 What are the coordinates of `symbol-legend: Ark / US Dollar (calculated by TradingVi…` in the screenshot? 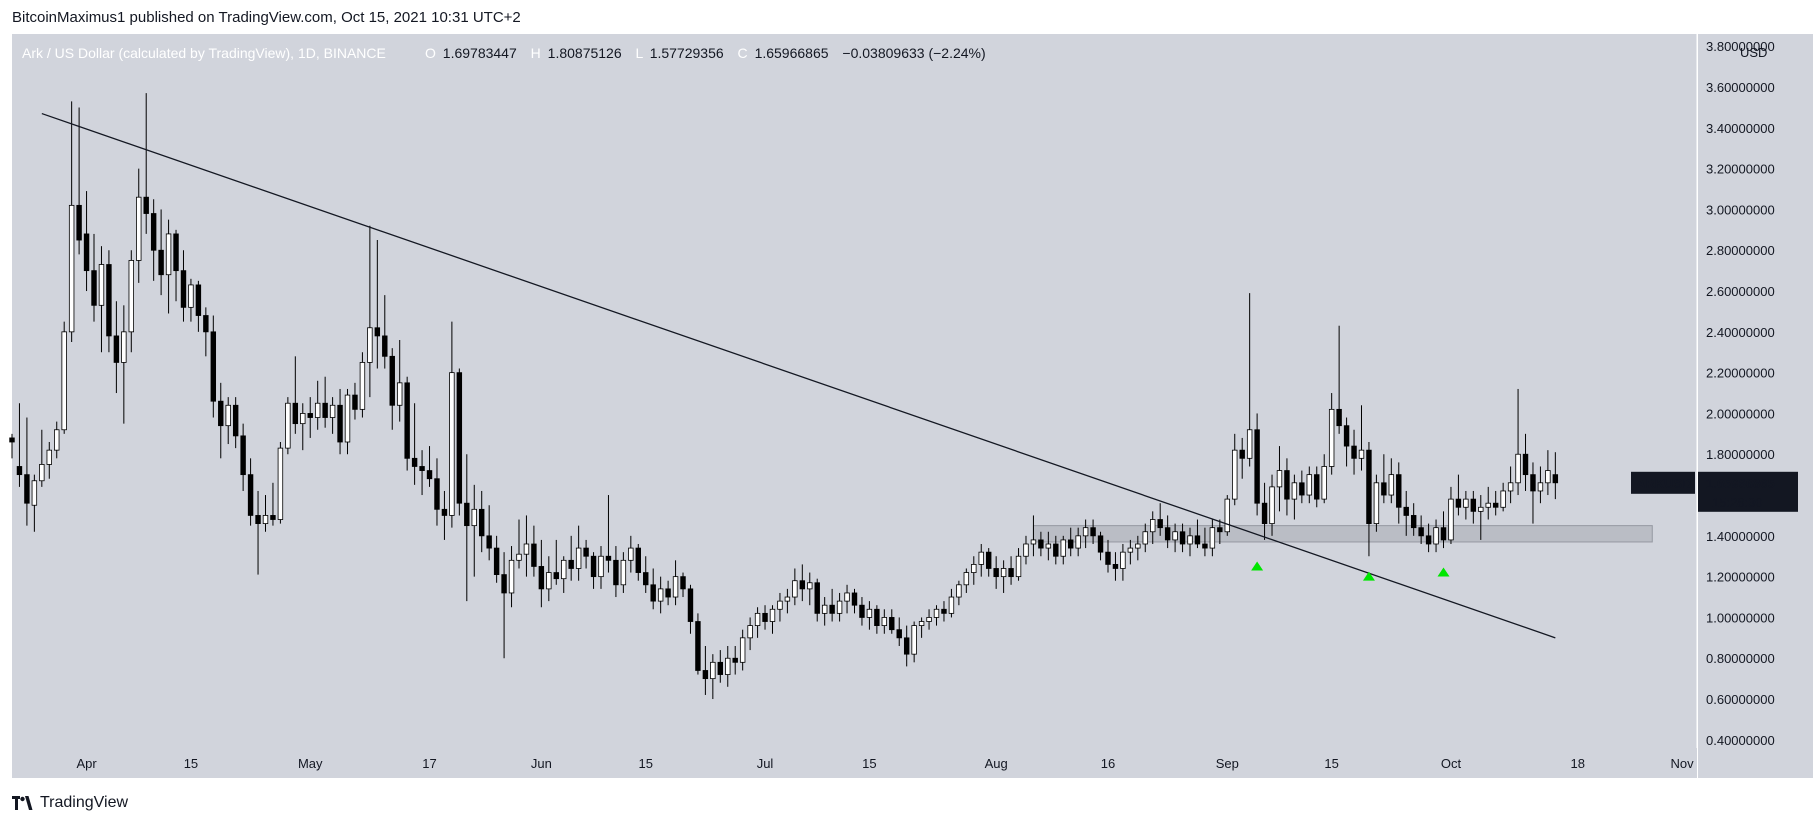 It's located at (504, 53).